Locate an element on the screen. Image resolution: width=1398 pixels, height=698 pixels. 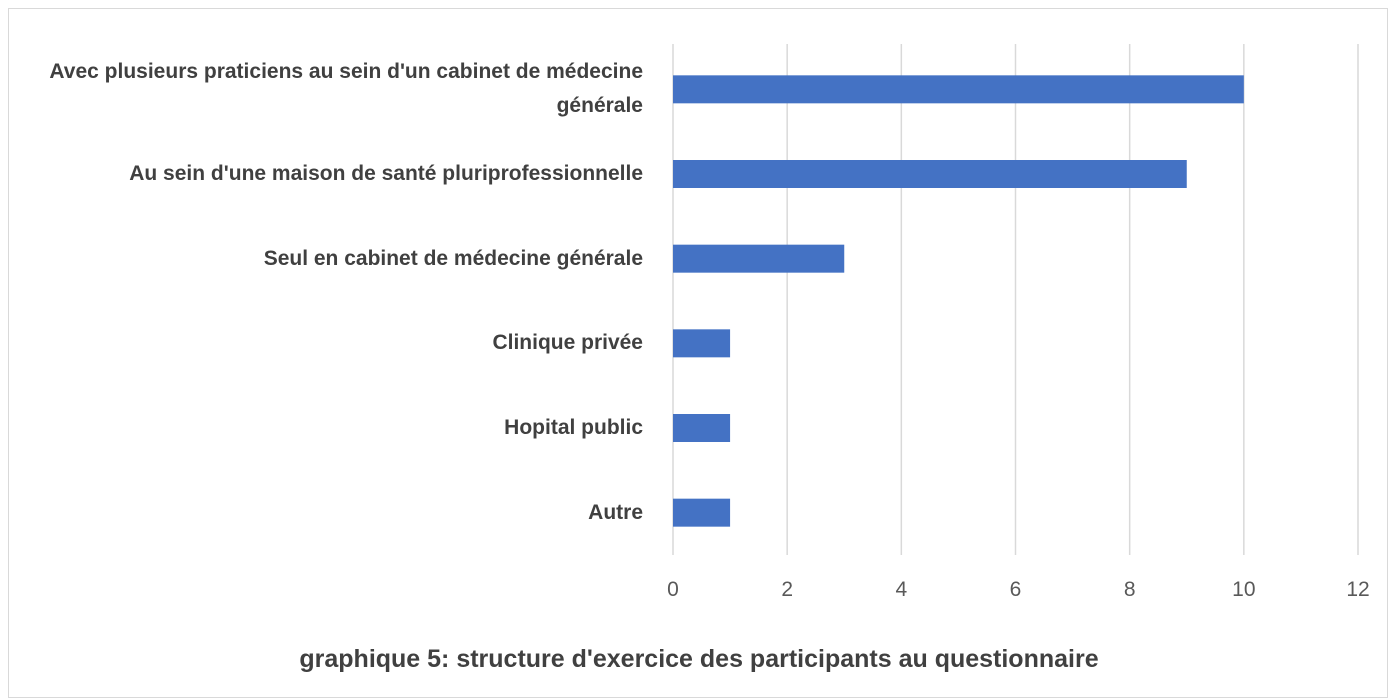
y-tick-label: Autre is located at coordinates (615, 512).